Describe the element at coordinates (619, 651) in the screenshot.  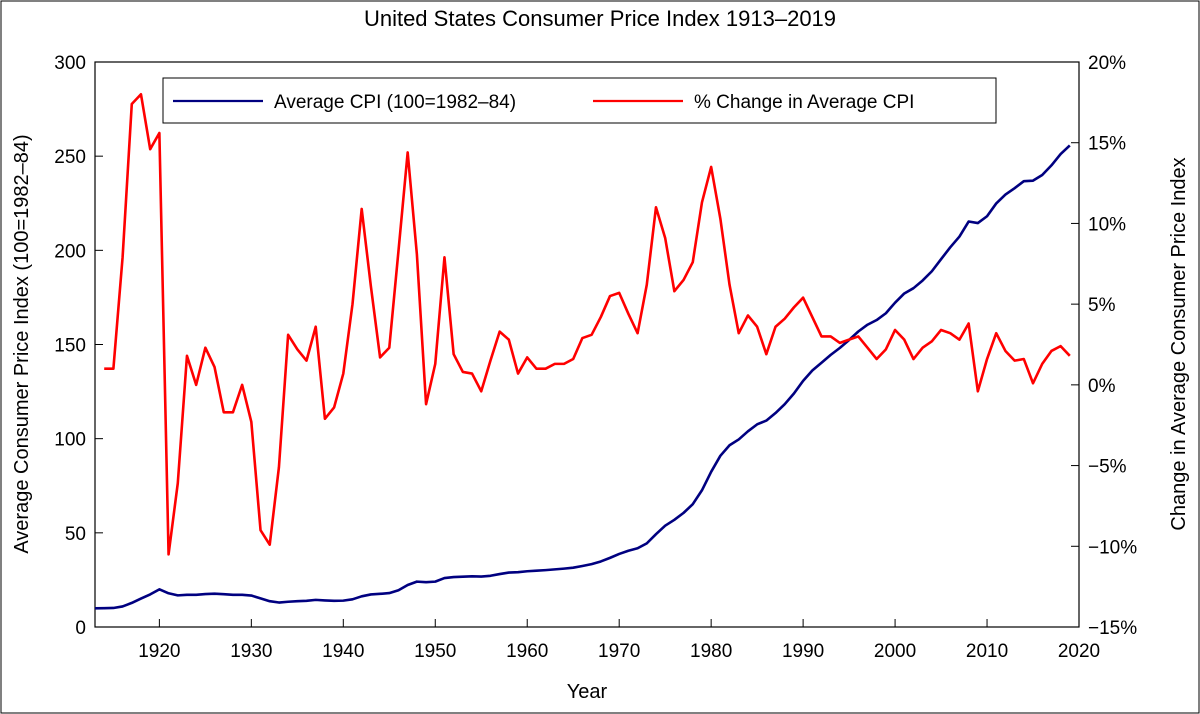
I see `x-tick-label: 1970` at that location.